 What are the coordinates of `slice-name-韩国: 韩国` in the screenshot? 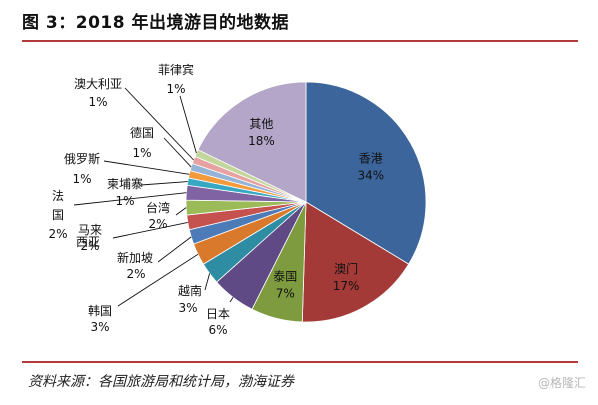 It's located at (100, 310).